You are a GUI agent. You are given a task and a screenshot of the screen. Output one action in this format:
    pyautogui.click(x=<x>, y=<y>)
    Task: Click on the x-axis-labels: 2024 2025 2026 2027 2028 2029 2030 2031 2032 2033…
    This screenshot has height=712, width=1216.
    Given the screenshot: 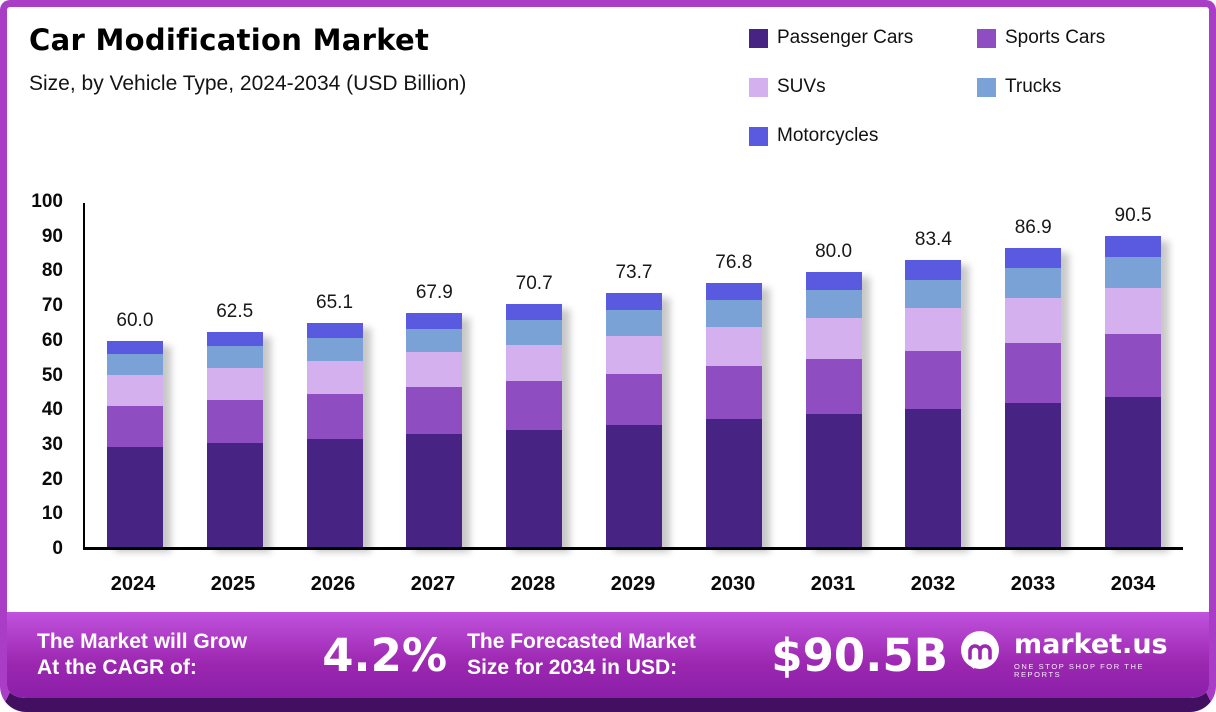 What is the action you would take?
    pyautogui.click(x=633, y=584)
    